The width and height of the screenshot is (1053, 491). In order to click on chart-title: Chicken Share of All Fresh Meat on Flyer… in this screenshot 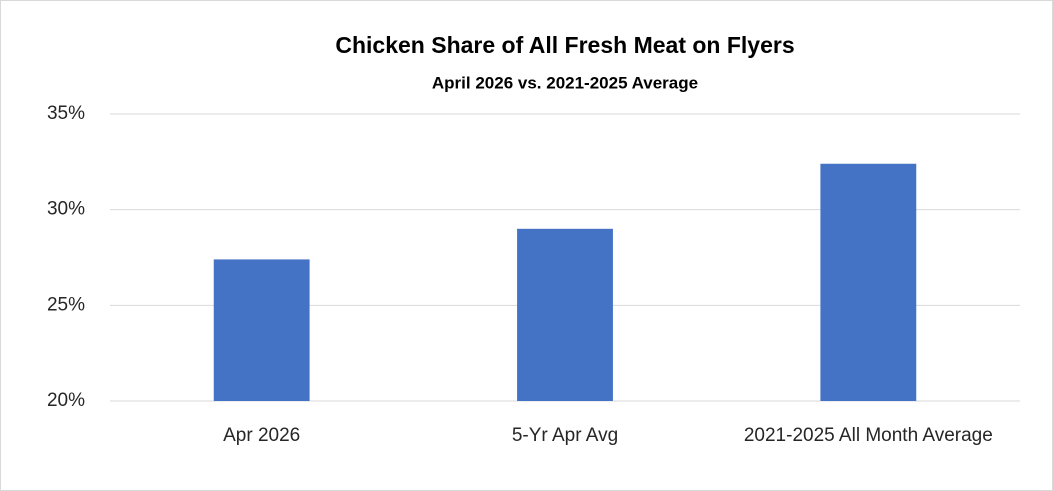, I will do `click(564, 45)`.